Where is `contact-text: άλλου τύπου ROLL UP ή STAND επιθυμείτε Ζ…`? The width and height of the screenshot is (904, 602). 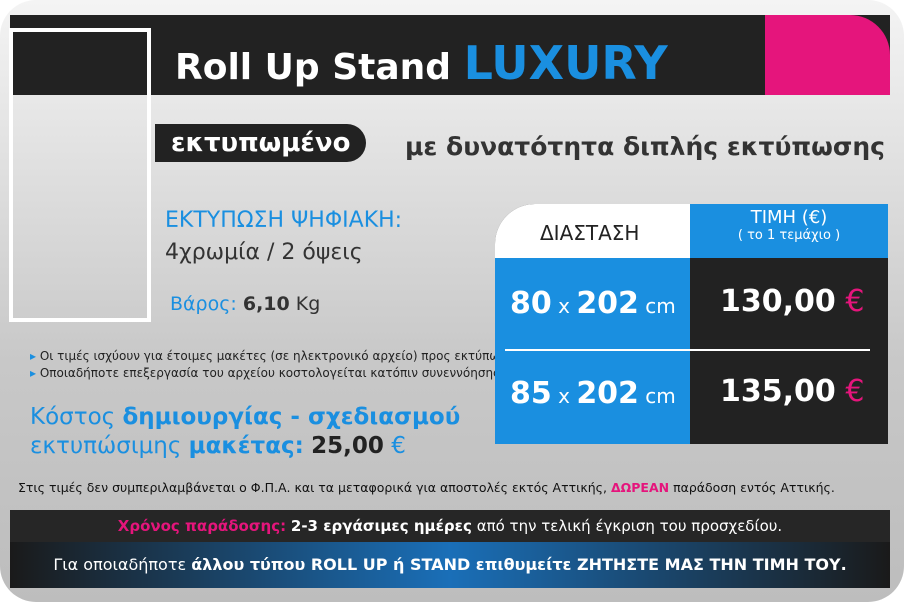 contact-text: άλλου τύπου ROLL UP ή STAND επιθυμείτε Ζ… is located at coordinates (519, 564).